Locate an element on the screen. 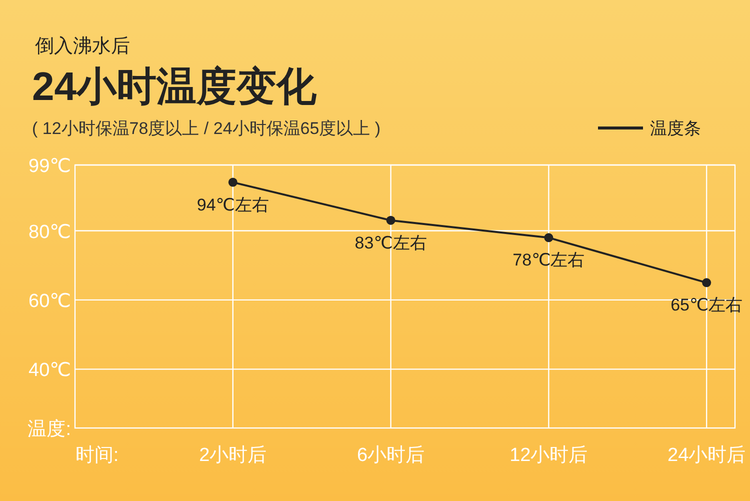 The width and height of the screenshot is (750, 501). x-tick-label: 24小时后 is located at coordinates (707, 455).